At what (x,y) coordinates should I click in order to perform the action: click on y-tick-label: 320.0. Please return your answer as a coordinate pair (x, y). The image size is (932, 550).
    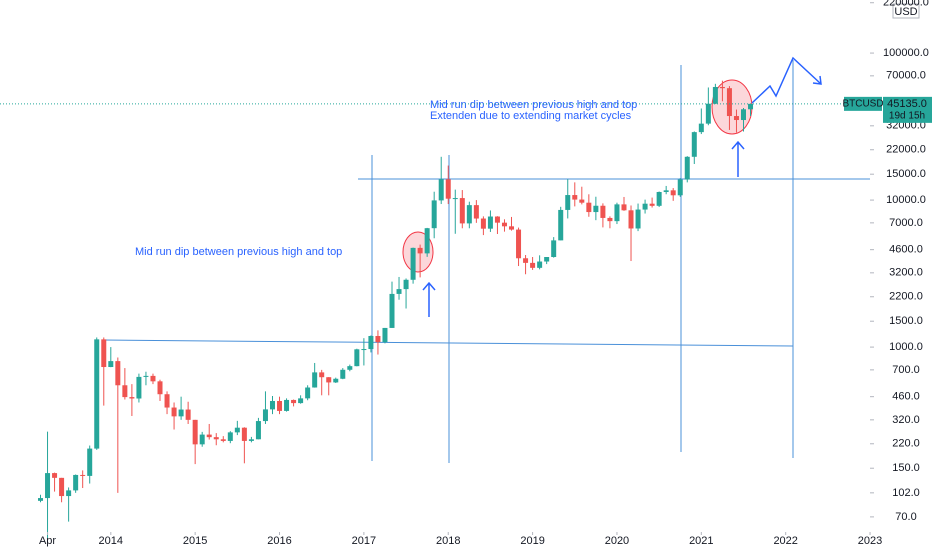
    Looking at the image, I should click on (906, 420).